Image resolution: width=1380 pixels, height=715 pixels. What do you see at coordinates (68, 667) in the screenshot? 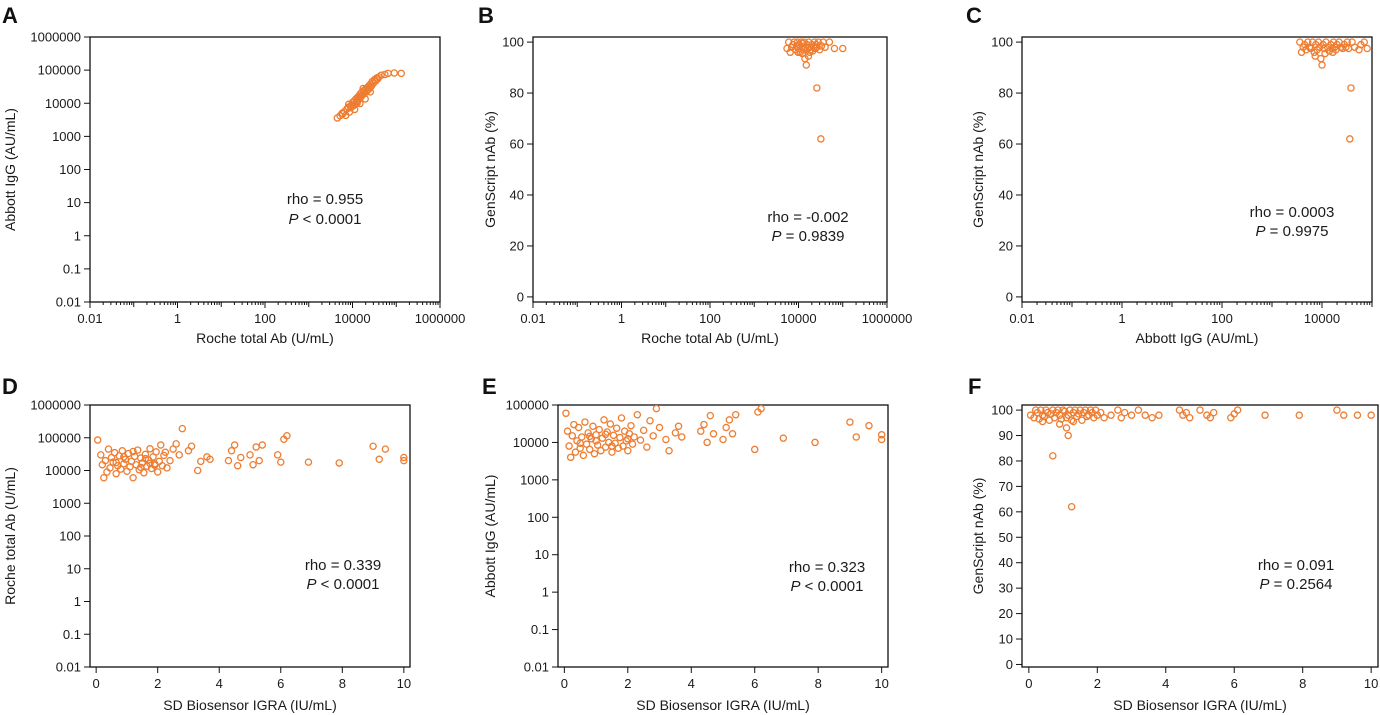
I see `y-tick-label: 0.01` at bounding box center [68, 667].